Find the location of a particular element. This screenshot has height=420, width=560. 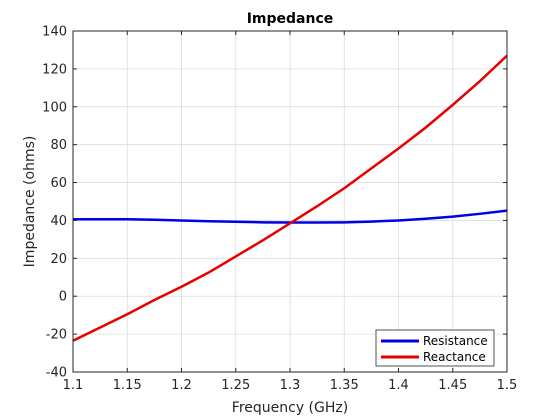

legend: Resistance Reactance is located at coordinates (435, 348).